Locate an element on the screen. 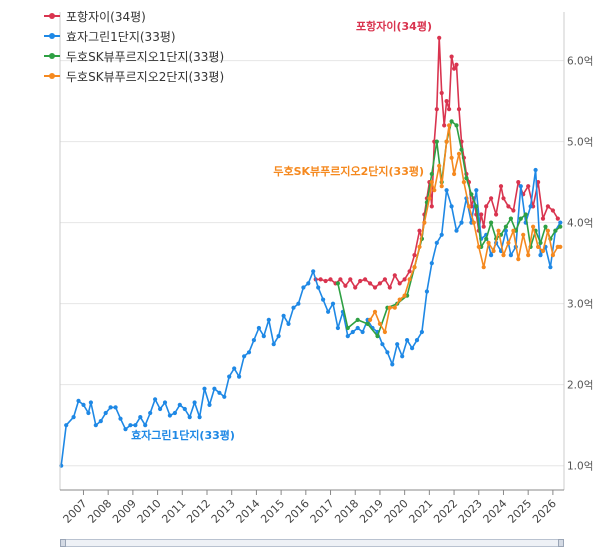 The width and height of the screenshot is (602, 547). legend-item-2: 효자그린1단지(33평) is located at coordinates (134, 36).